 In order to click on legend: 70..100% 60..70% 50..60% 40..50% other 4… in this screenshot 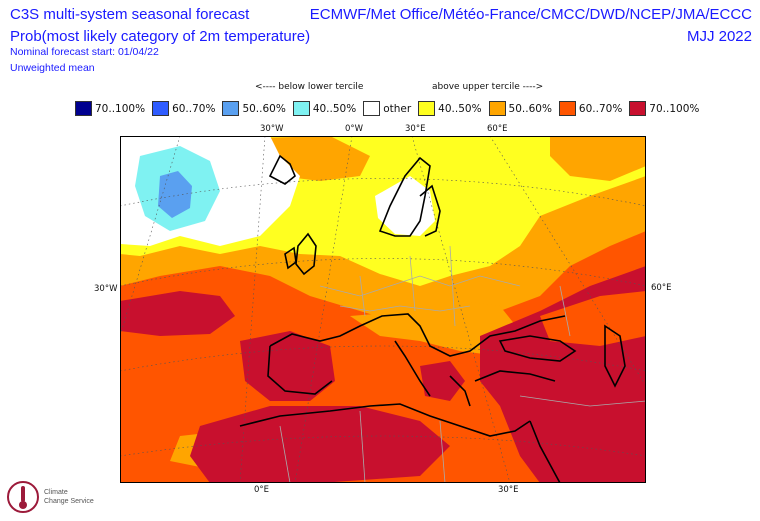, I will do `click(390, 108)`.